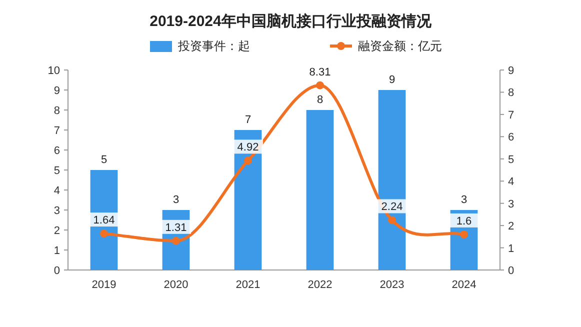 The height and width of the screenshot is (327, 581). Describe the element at coordinates (104, 160) in the screenshot. I see `data-label: 5` at that location.